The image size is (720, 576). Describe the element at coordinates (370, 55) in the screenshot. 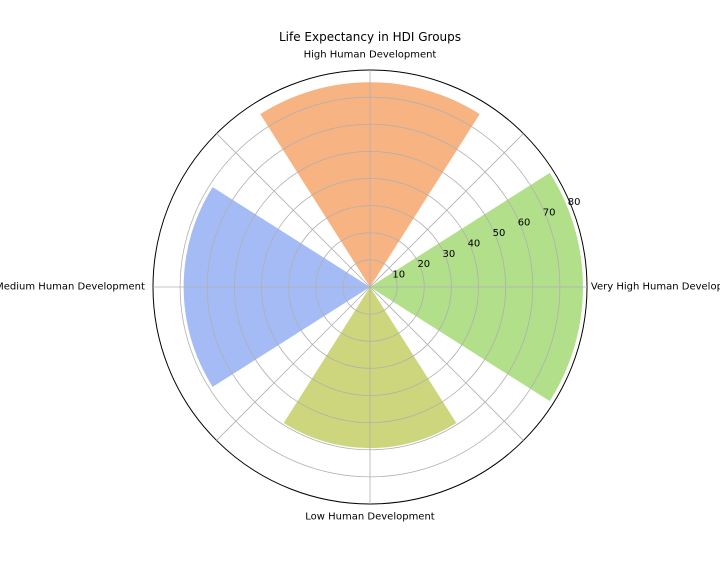

I see `category-label-high-human-development: High Human Development` at that location.